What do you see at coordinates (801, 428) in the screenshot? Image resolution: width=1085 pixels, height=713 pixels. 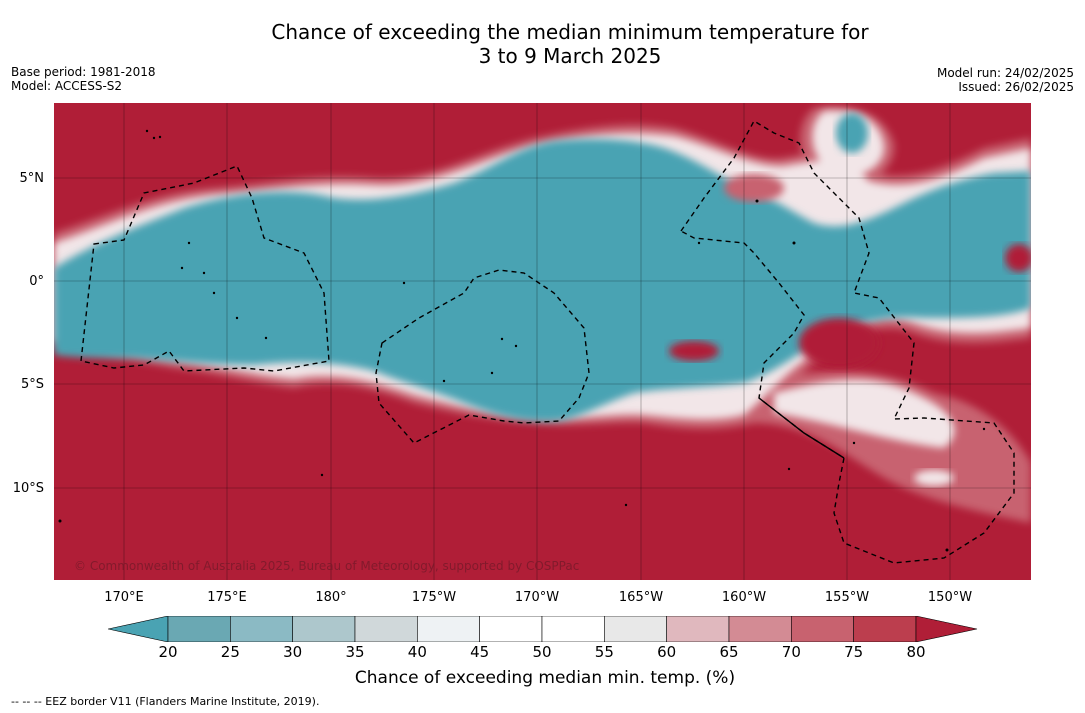 I see `boundary-line` at bounding box center [801, 428].